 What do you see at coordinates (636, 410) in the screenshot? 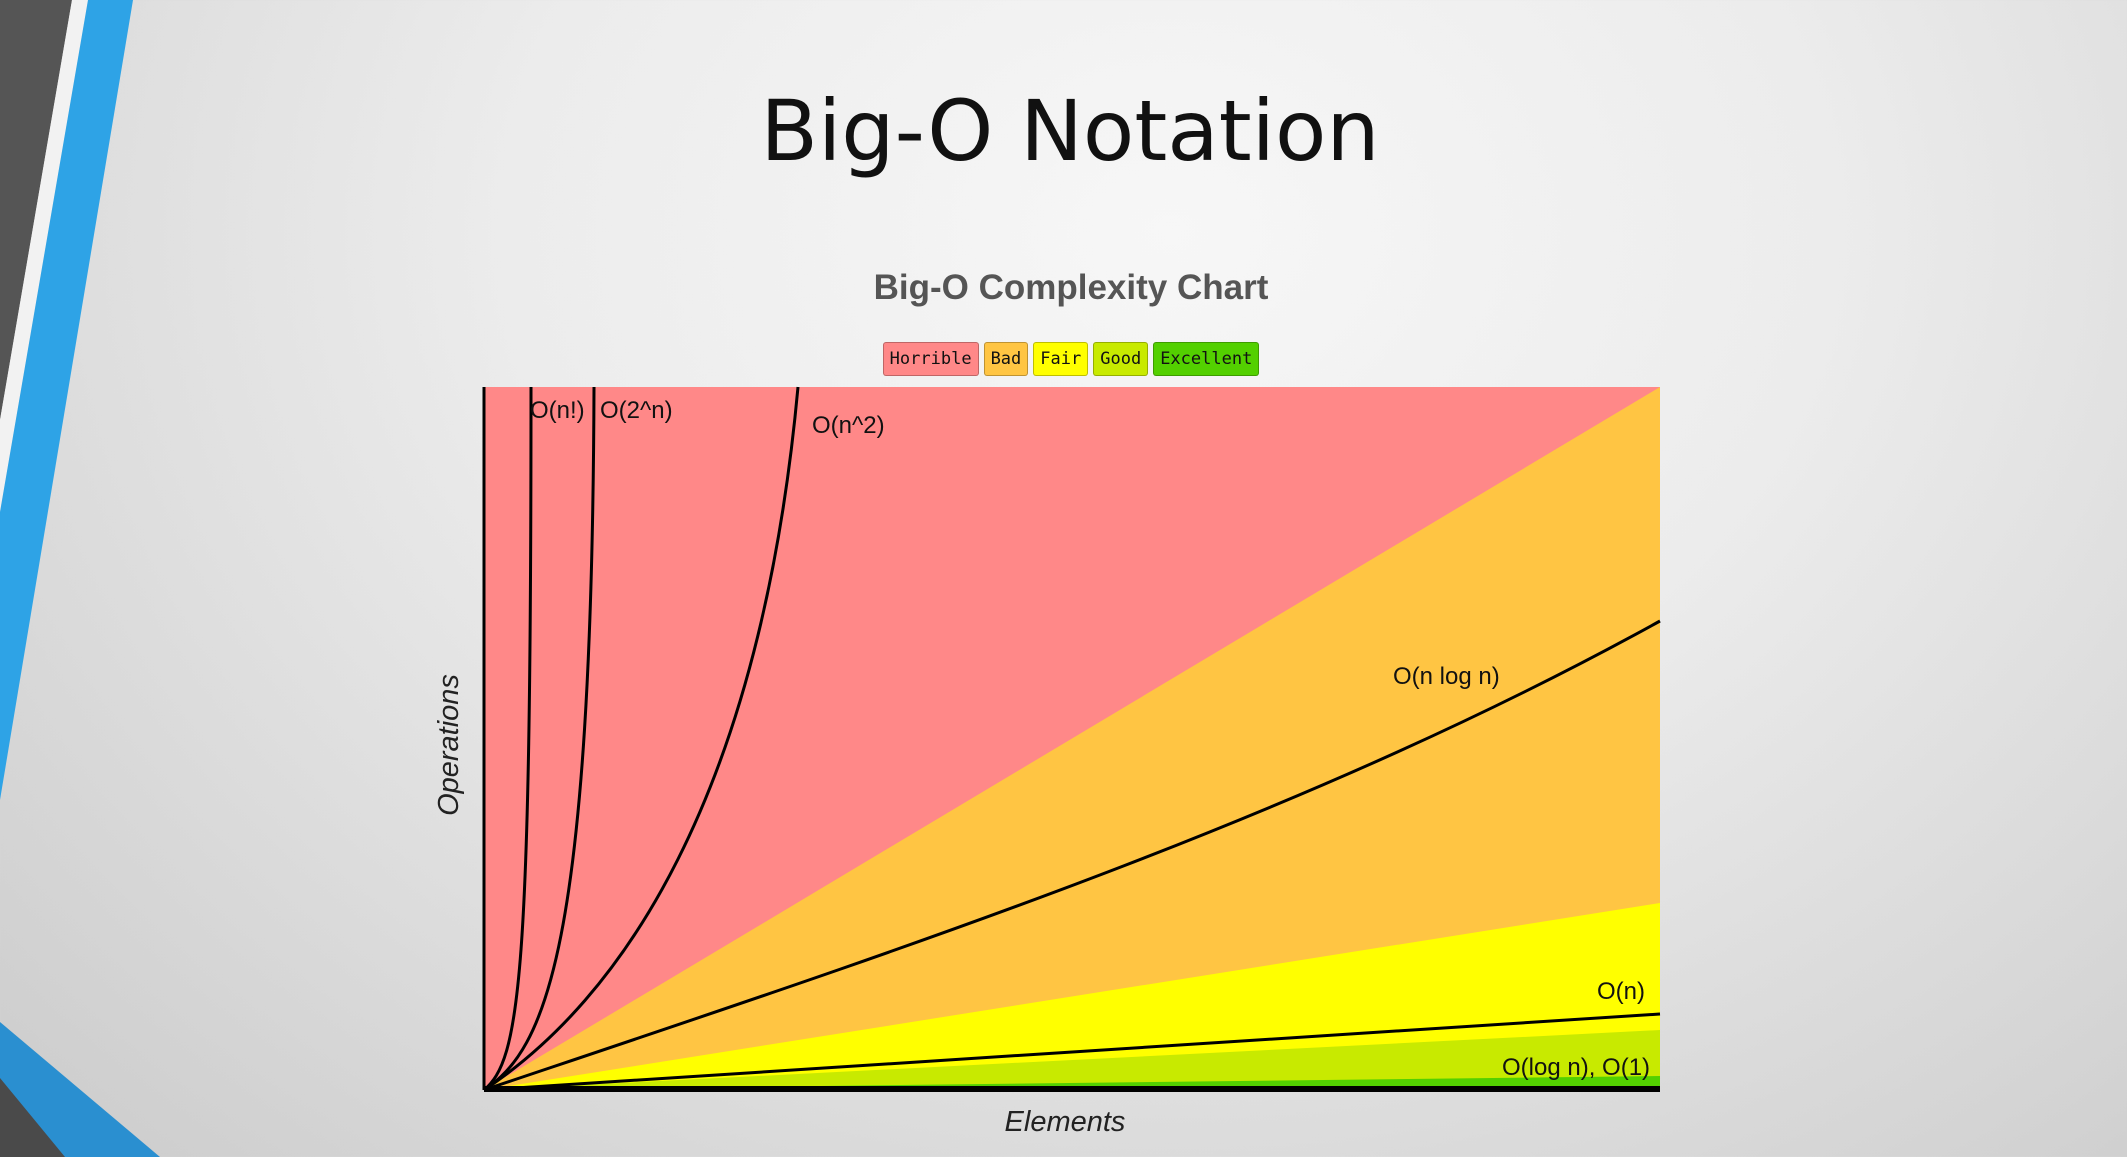
I see `label-o-2-pow-n: O(2^n)` at bounding box center [636, 410].